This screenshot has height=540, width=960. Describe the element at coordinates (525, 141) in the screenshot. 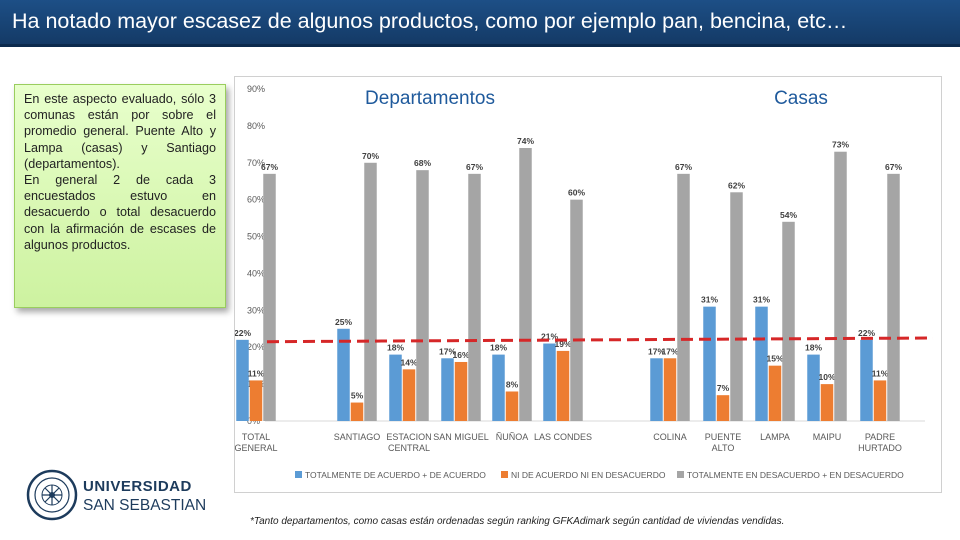

I see `data-label: 74%` at that location.